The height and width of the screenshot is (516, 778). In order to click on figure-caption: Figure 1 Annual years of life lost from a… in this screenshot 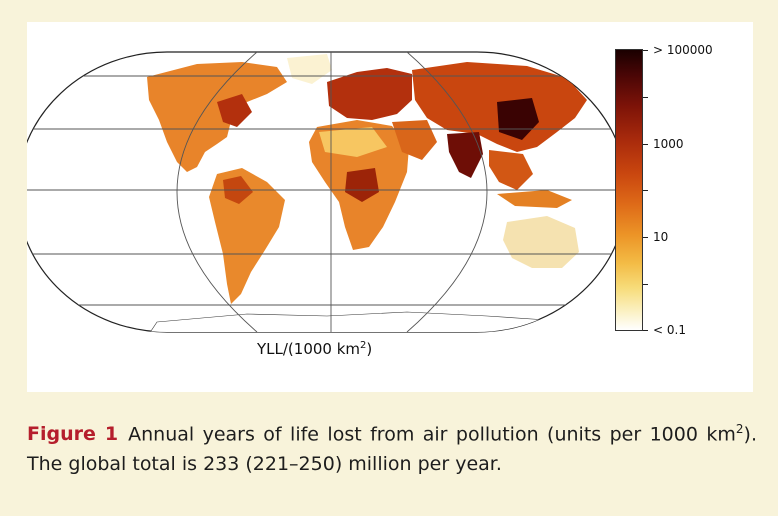, I will do `click(392, 446)`.